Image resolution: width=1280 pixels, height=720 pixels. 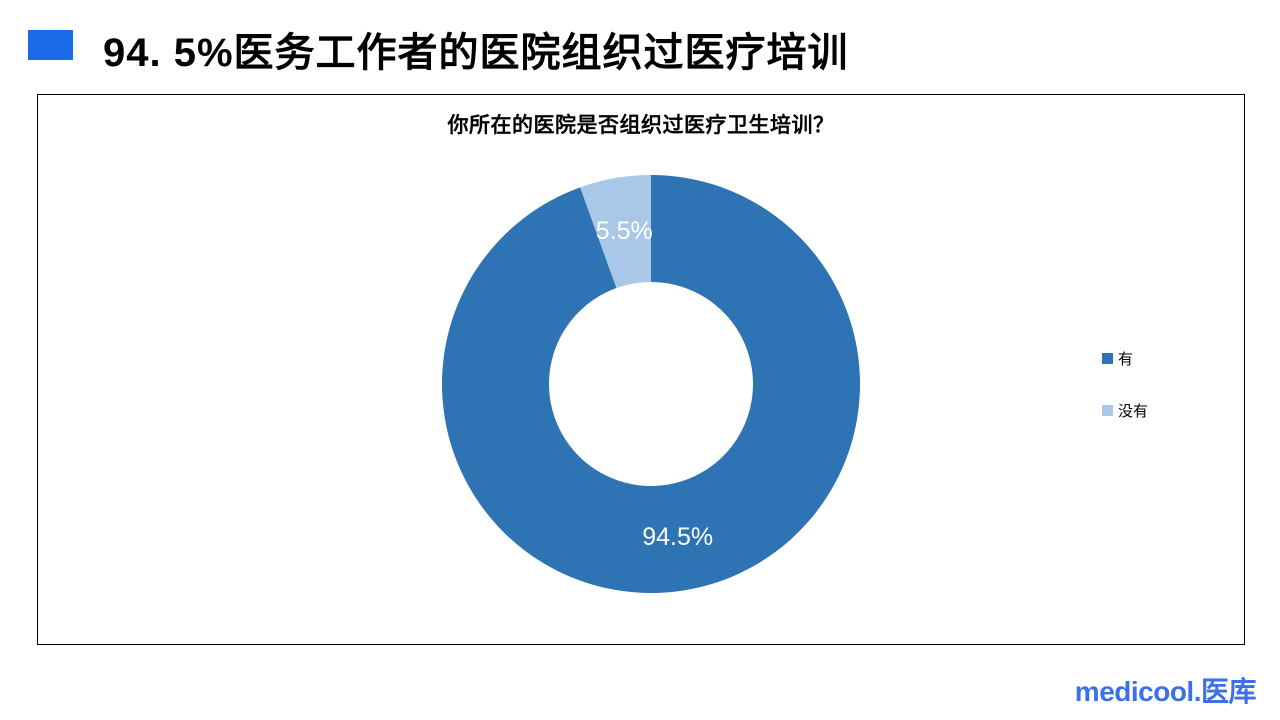 What do you see at coordinates (476, 53) in the screenshot?
I see `page-title: 94. 5%医务工作者的医院组织过医疗培训` at bounding box center [476, 53].